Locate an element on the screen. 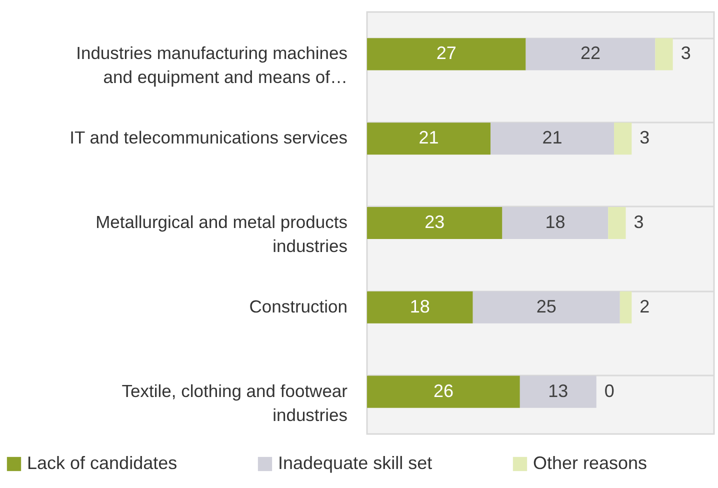  data-label: 27 is located at coordinates (446, 53).